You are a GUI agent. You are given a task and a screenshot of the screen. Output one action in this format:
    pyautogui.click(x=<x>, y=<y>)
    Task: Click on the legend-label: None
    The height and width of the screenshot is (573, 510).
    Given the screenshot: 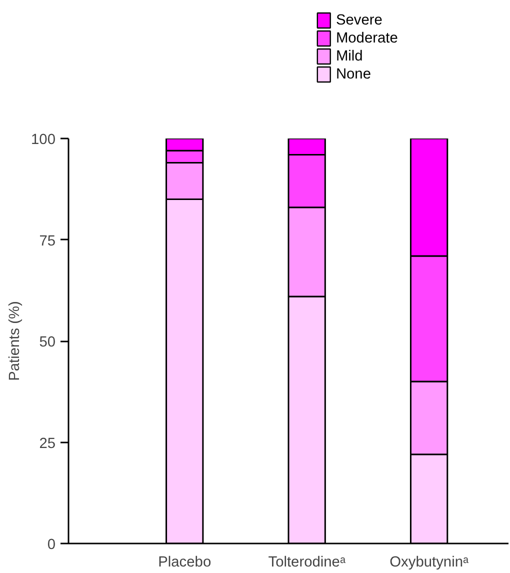 What is the action you would take?
    pyautogui.click(x=353, y=74)
    